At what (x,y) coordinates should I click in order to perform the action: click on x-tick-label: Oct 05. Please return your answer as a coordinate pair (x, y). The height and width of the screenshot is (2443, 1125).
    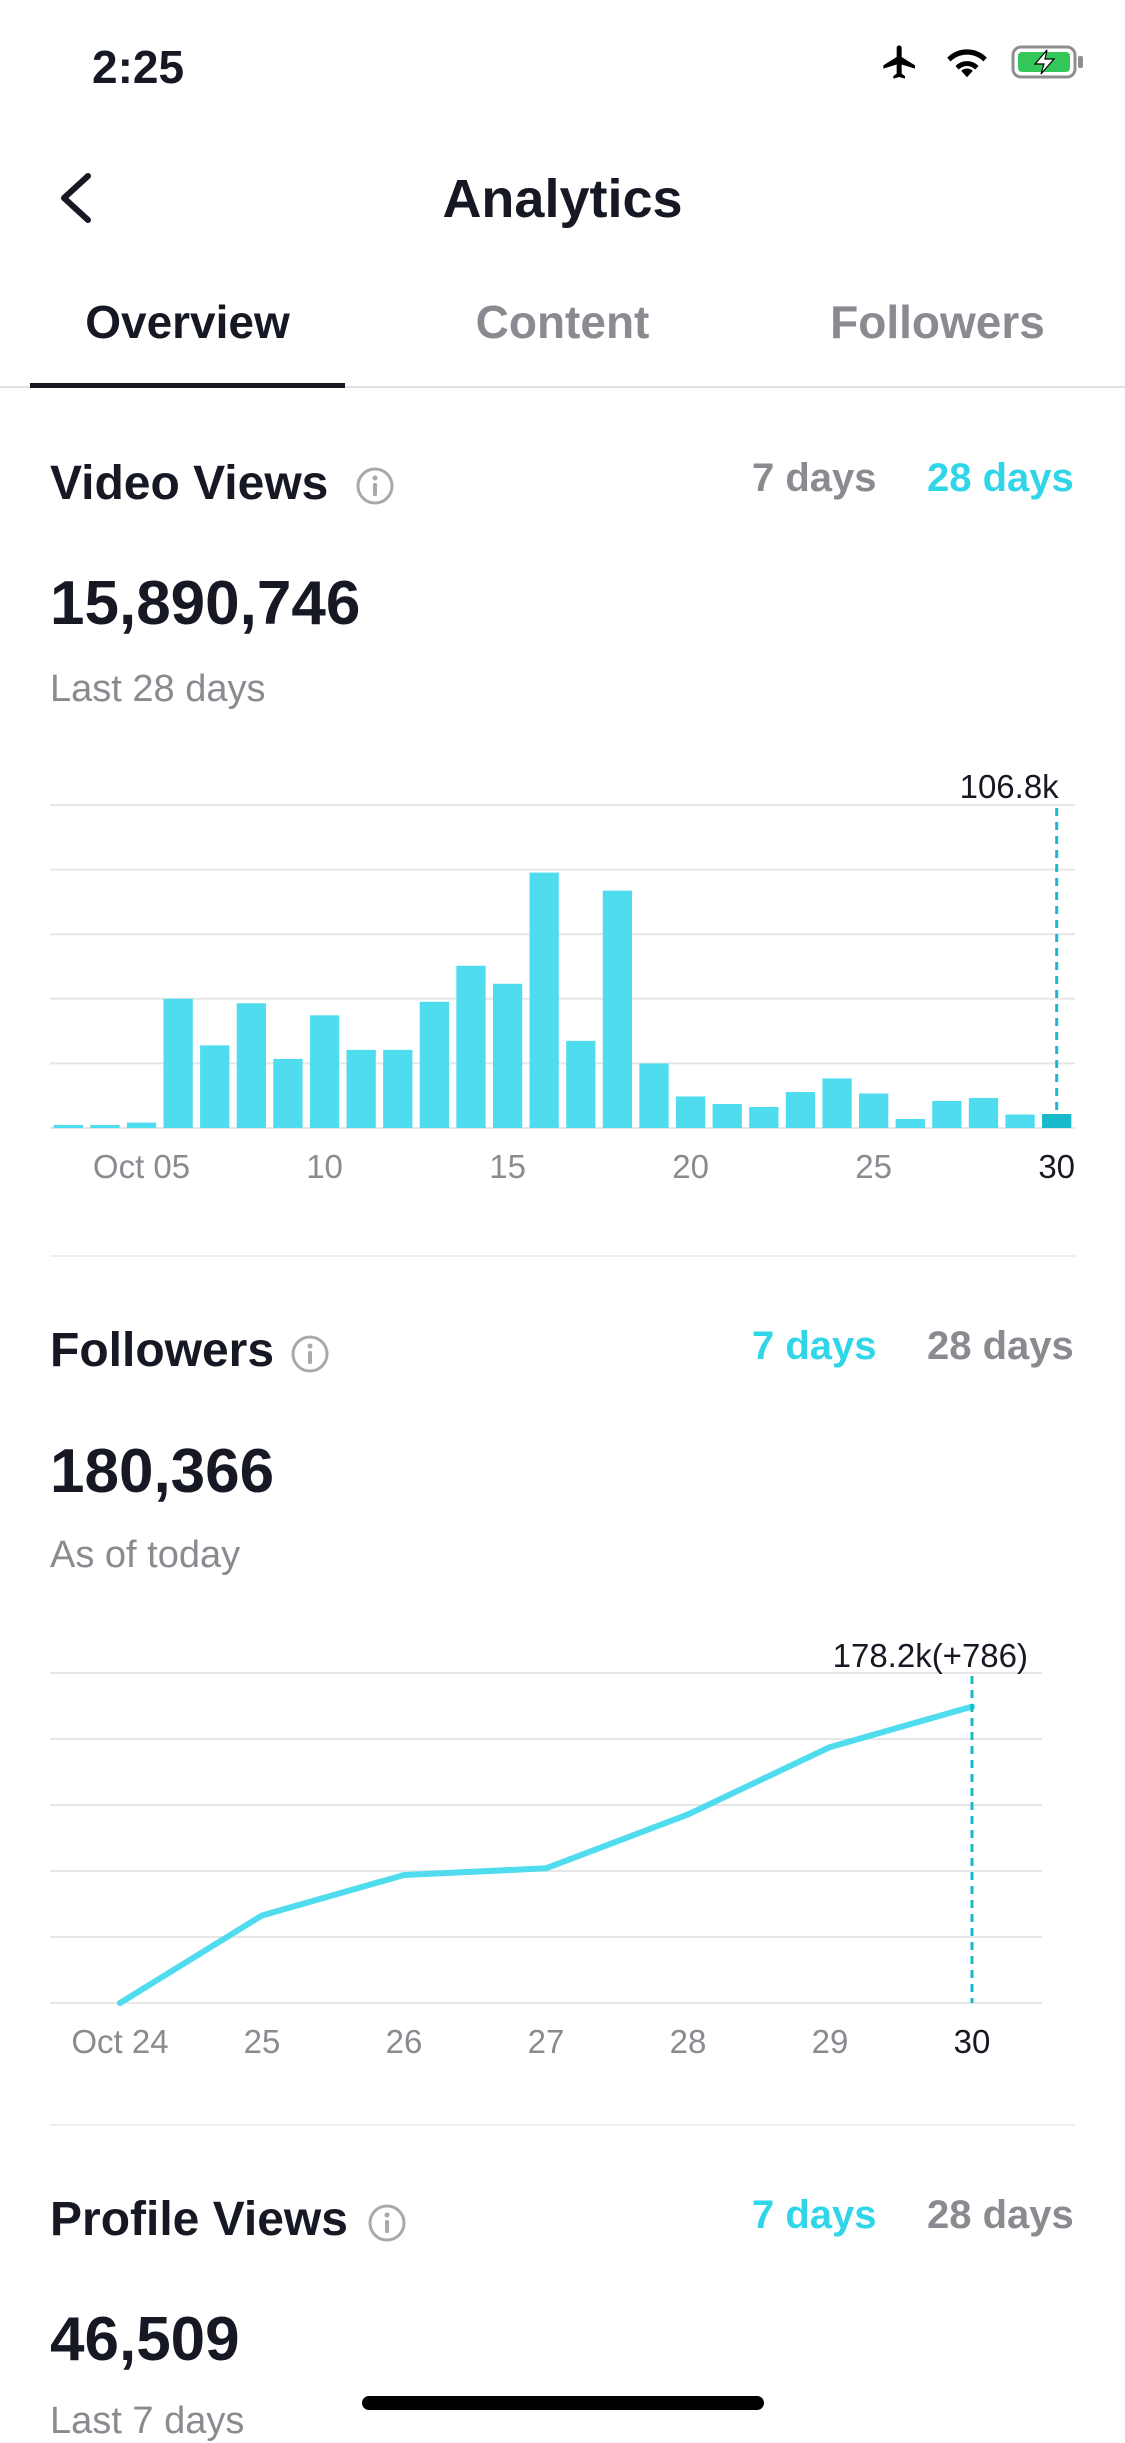
    Looking at the image, I should click on (141, 1166).